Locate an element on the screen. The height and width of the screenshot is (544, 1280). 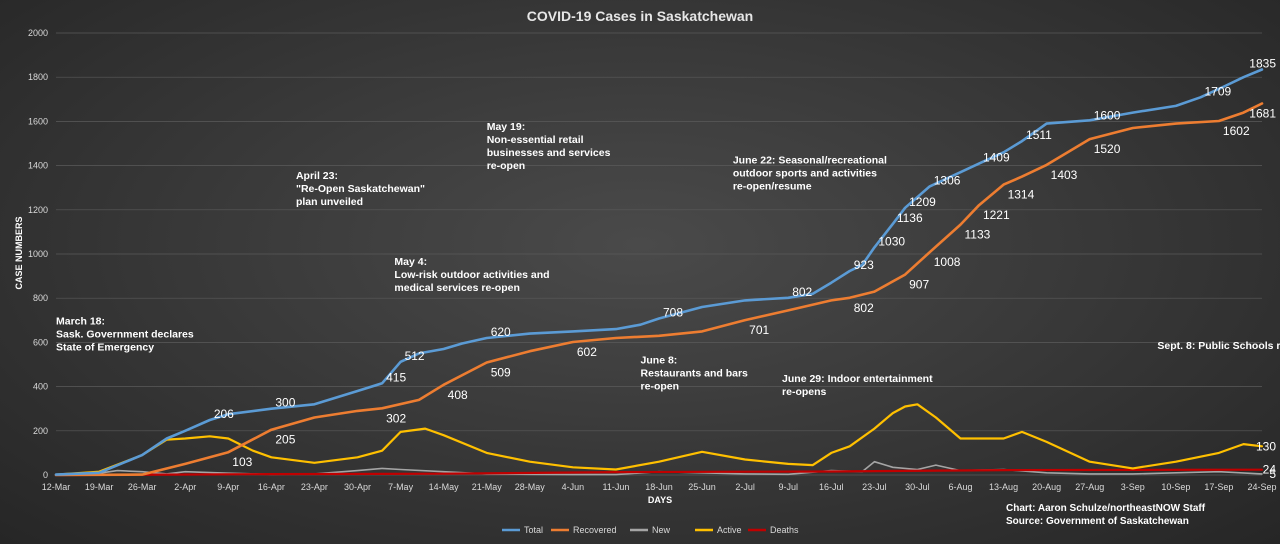
data-label: 512 is located at coordinates (415, 356).